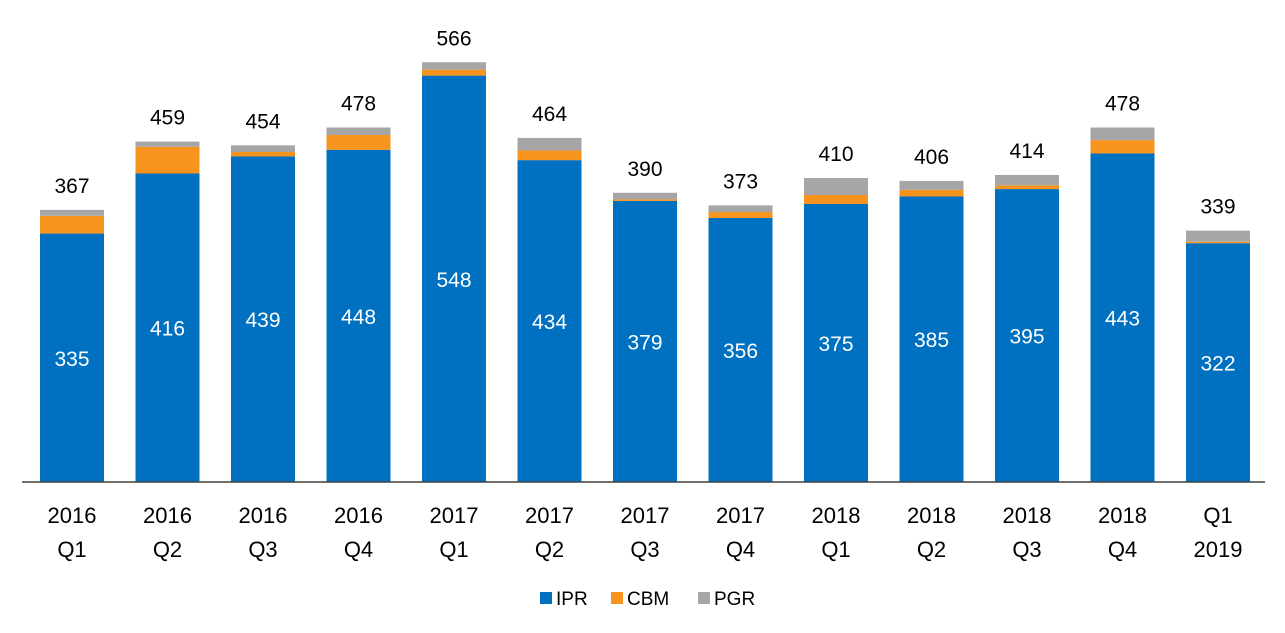 This screenshot has height=633, width=1285. Describe the element at coordinates (617, 598) in the screenshot. I see `legend-swatch-cbm` at that location.